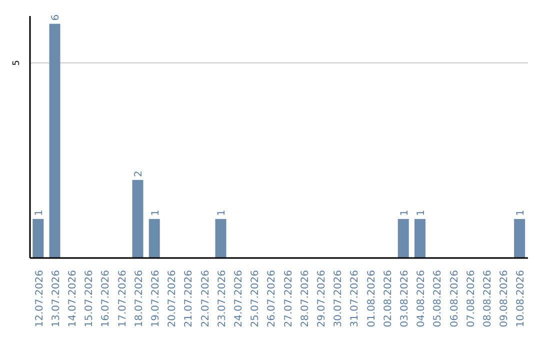 This screenshot has width=540, height=340. I want to click on x-tick-label: 23.07.2026, so click(222, 299).